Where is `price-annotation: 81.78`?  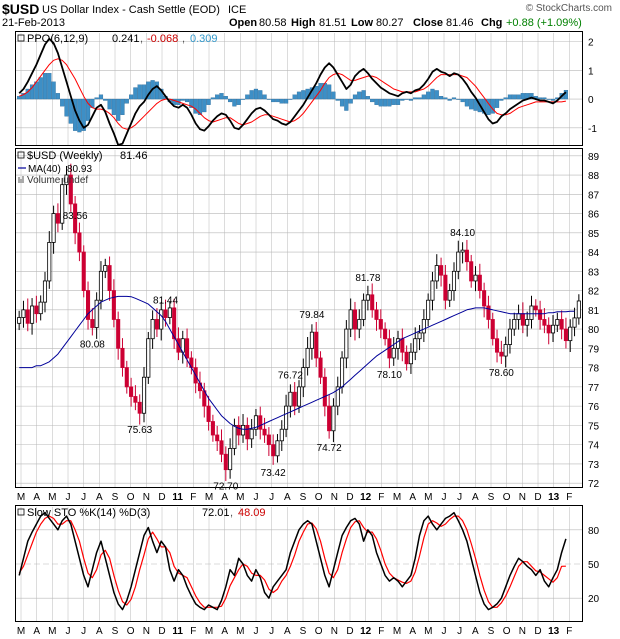
price-annotation: 81.78 is located at coordinates (367, 278).